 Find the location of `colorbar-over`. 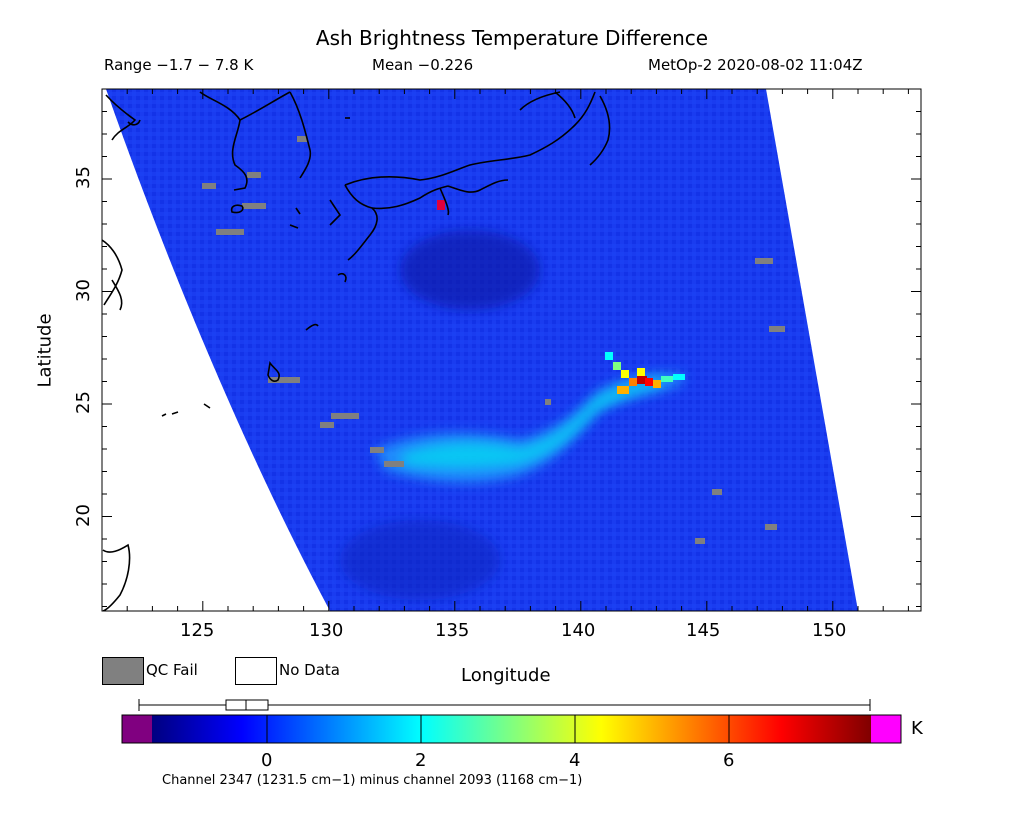

colorbar-over is located at coordinates (886, 729).